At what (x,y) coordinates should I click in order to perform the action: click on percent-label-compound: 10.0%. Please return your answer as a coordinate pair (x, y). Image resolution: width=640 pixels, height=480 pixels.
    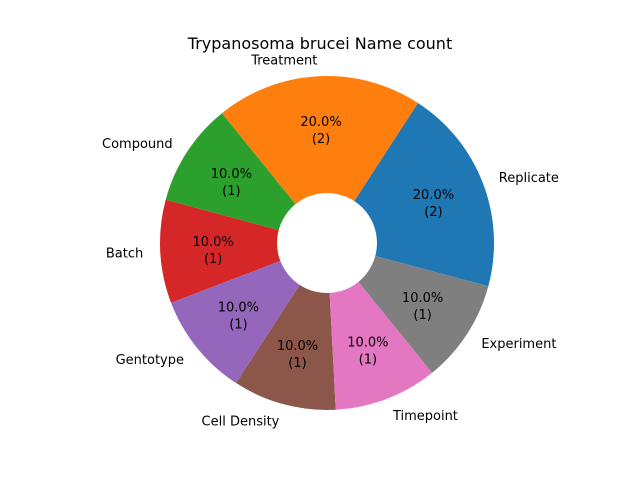
    Looking at the image, I should click on (231, 174).